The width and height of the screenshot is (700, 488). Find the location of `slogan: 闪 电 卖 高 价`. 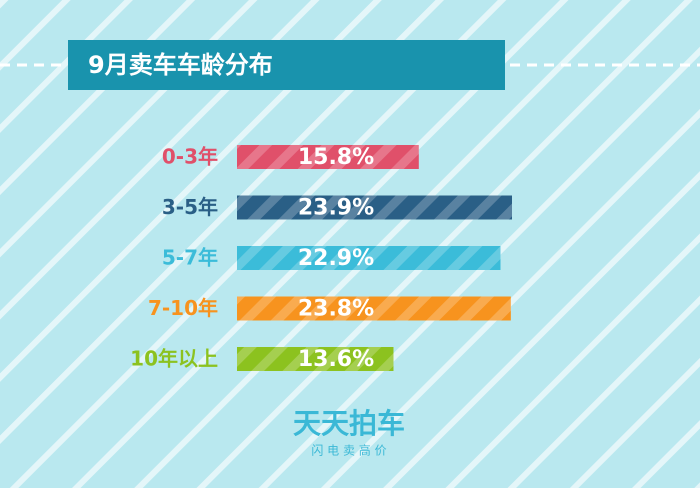

slogan: 闪 电 卖 高 价 is located at coordinates (348, 450).